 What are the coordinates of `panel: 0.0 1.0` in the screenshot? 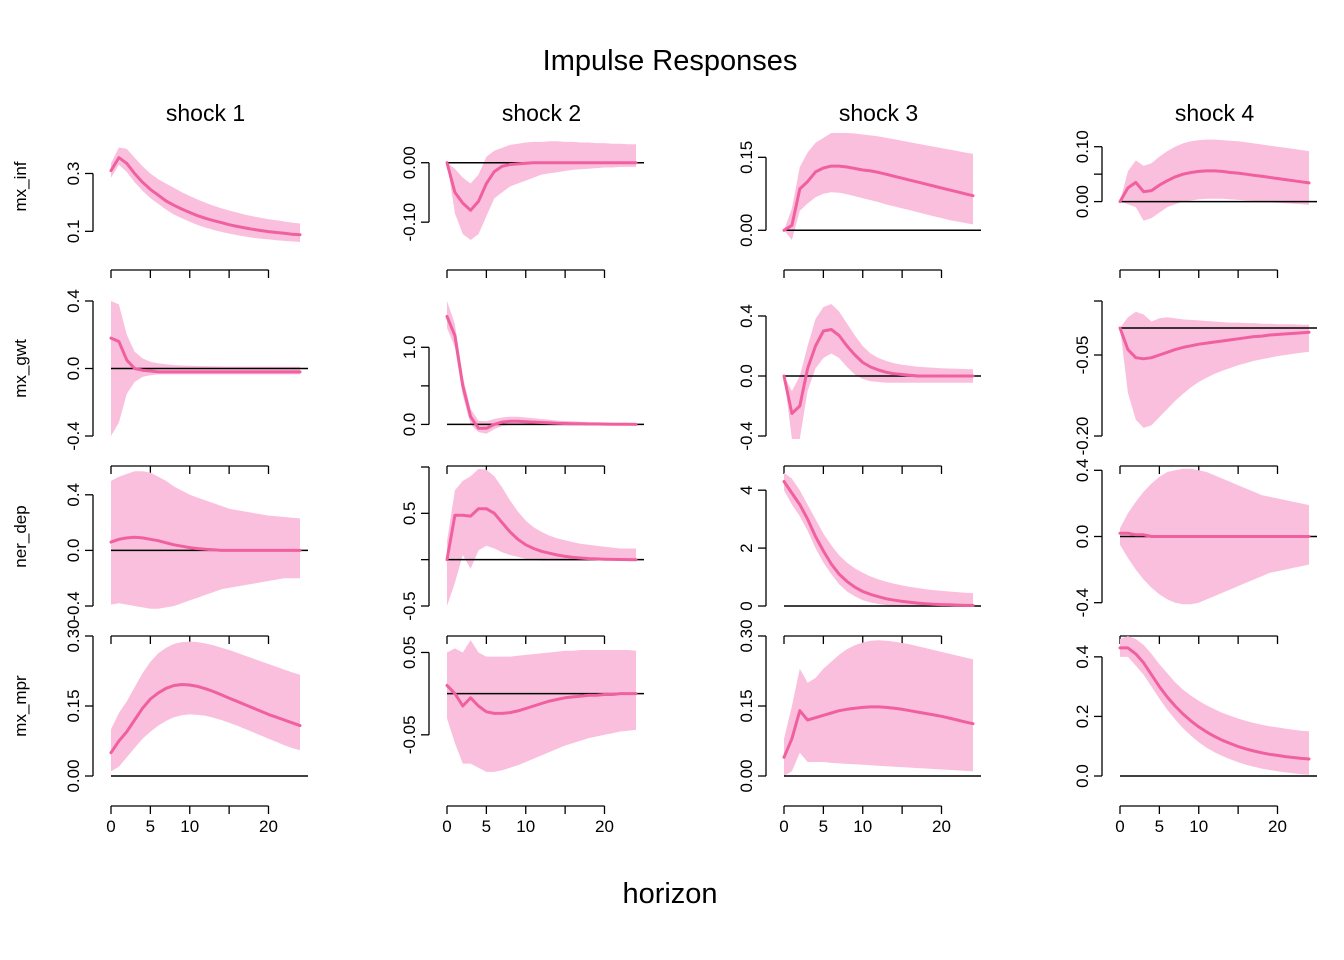 It's located at (522, 387).